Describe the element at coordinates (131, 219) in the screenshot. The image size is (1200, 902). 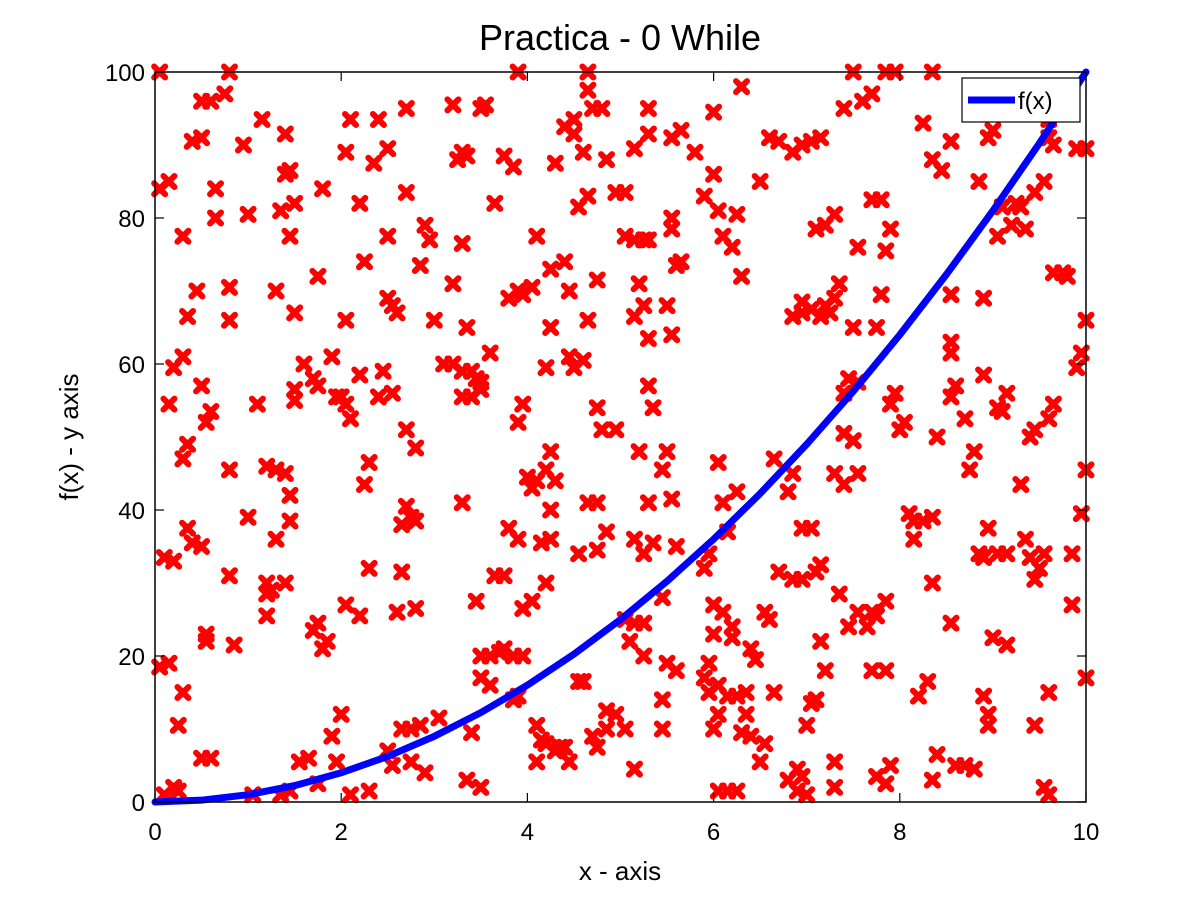
I see `y-tick-label: 80` at that location.